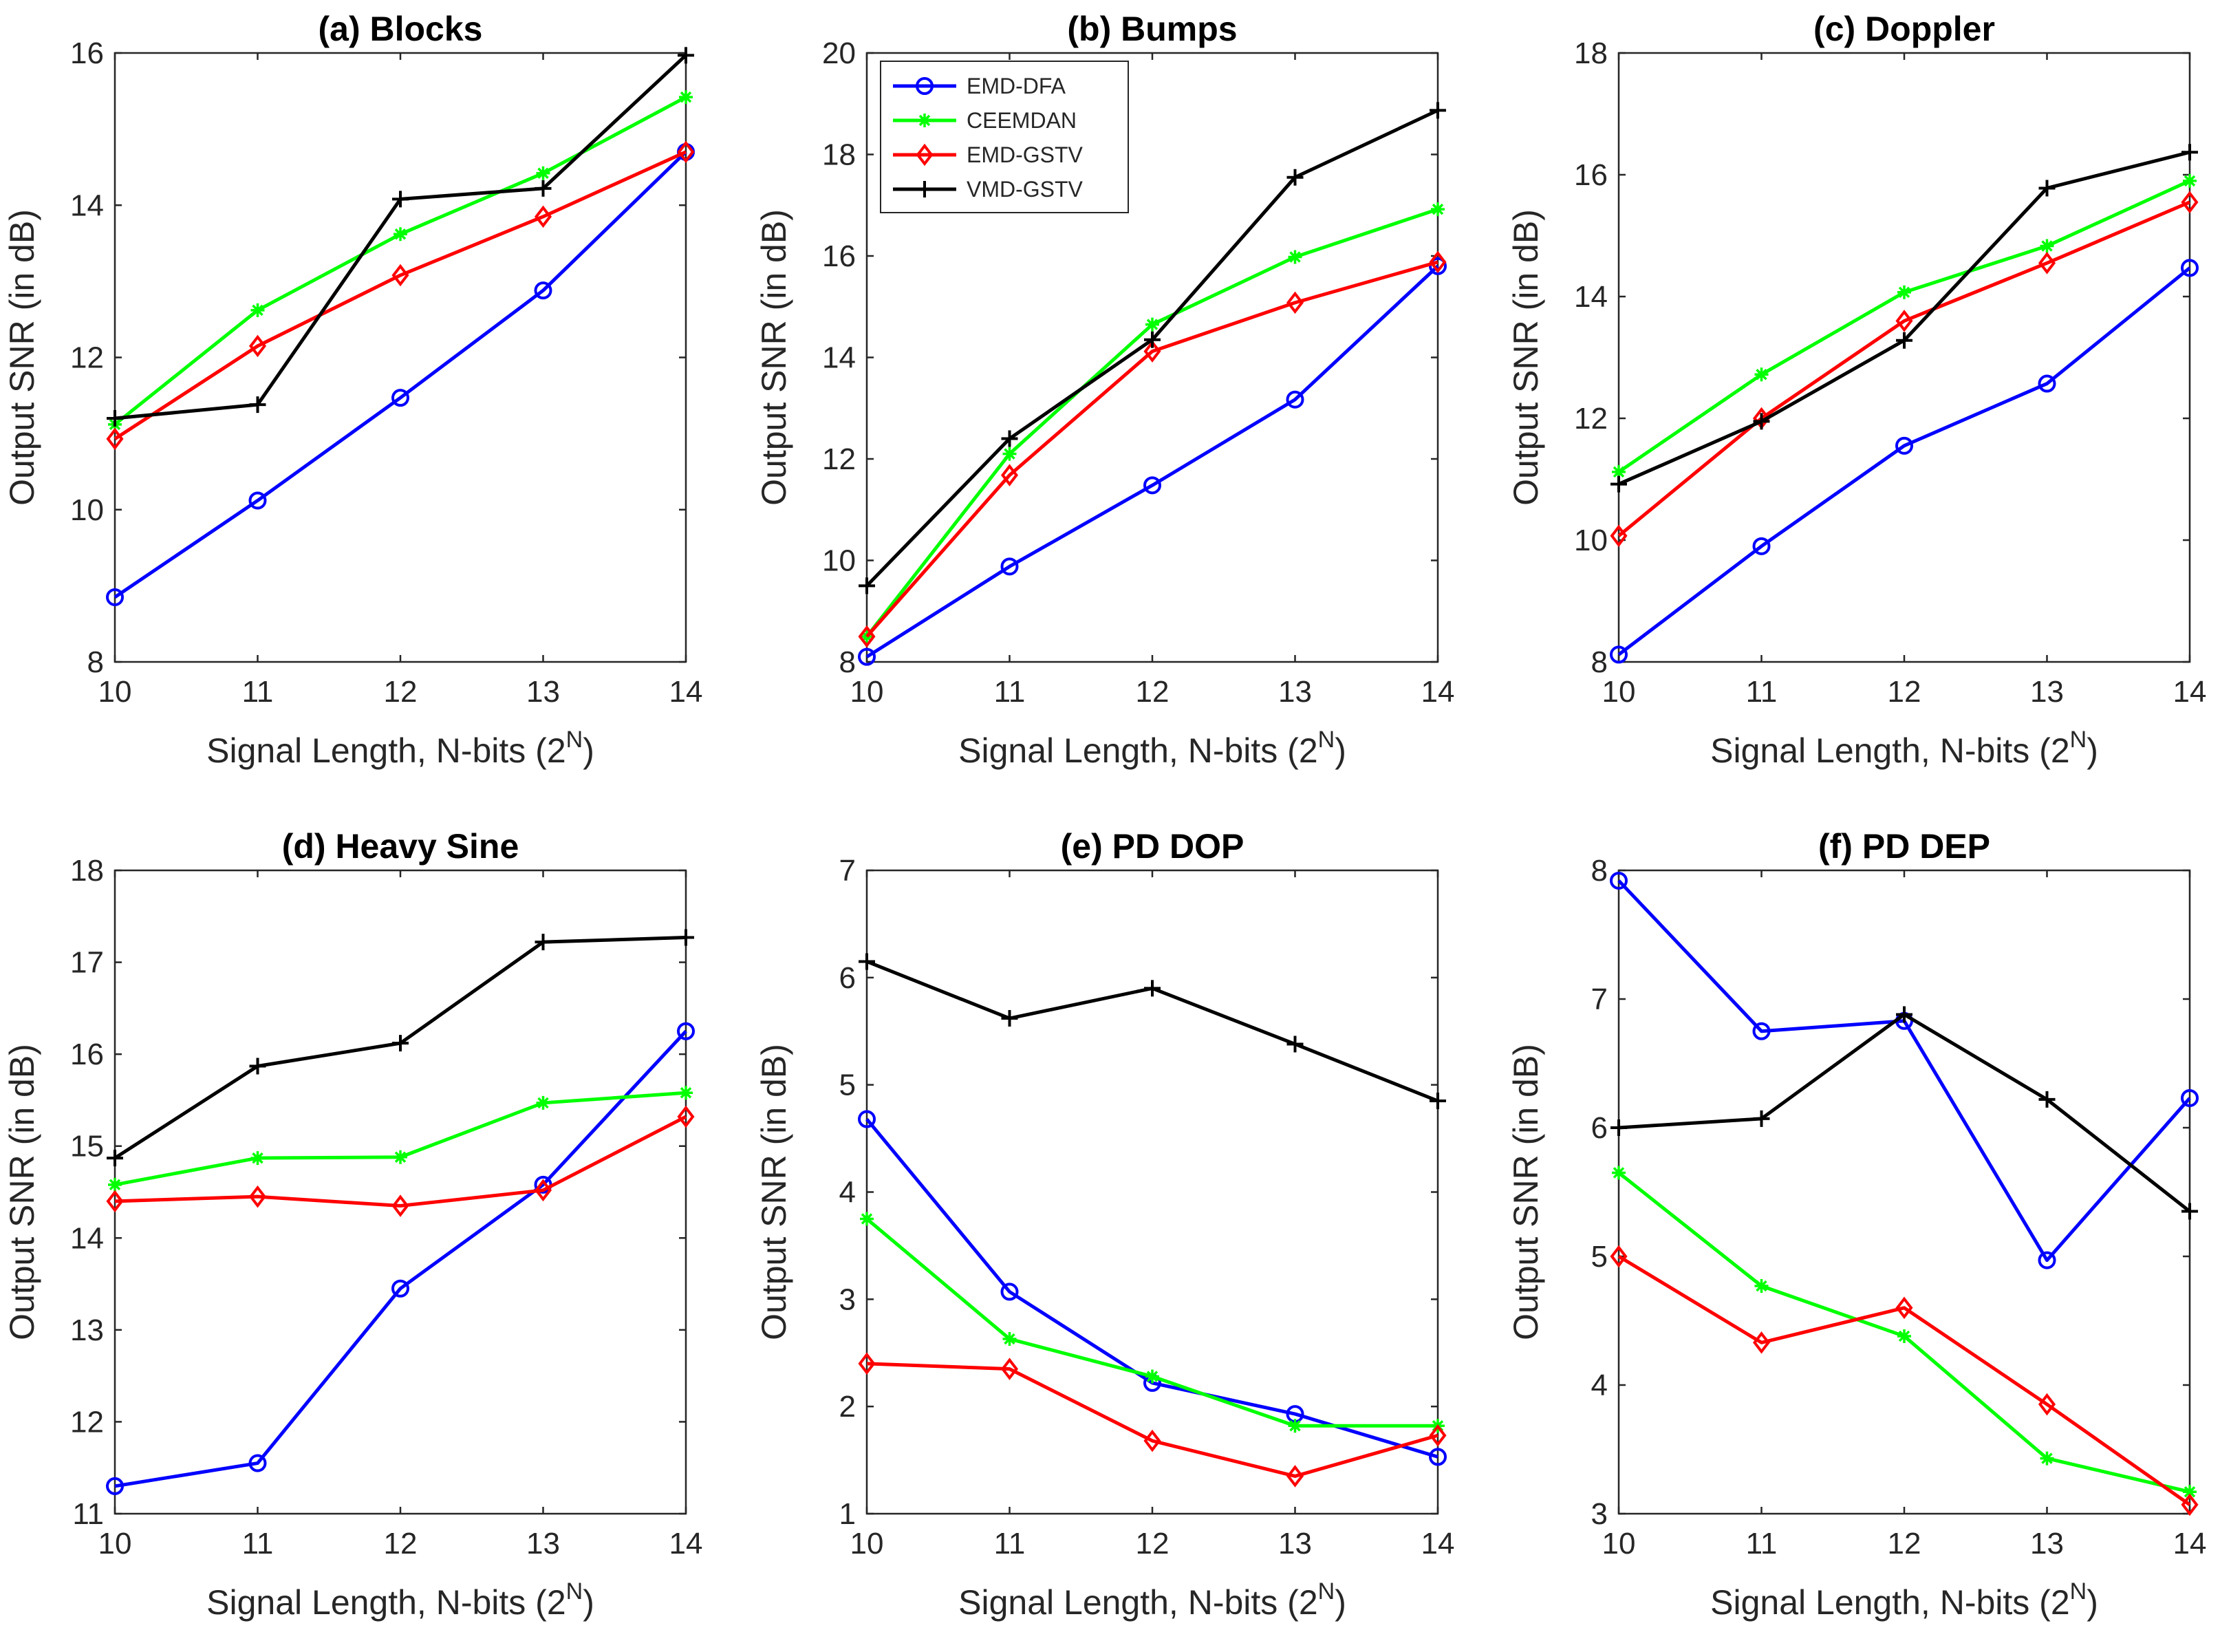  What do you see at coordinates (574, 1591) in the screenshot?
I see `x-axis-label-superscript: N` at bounding box center [574, 1591].